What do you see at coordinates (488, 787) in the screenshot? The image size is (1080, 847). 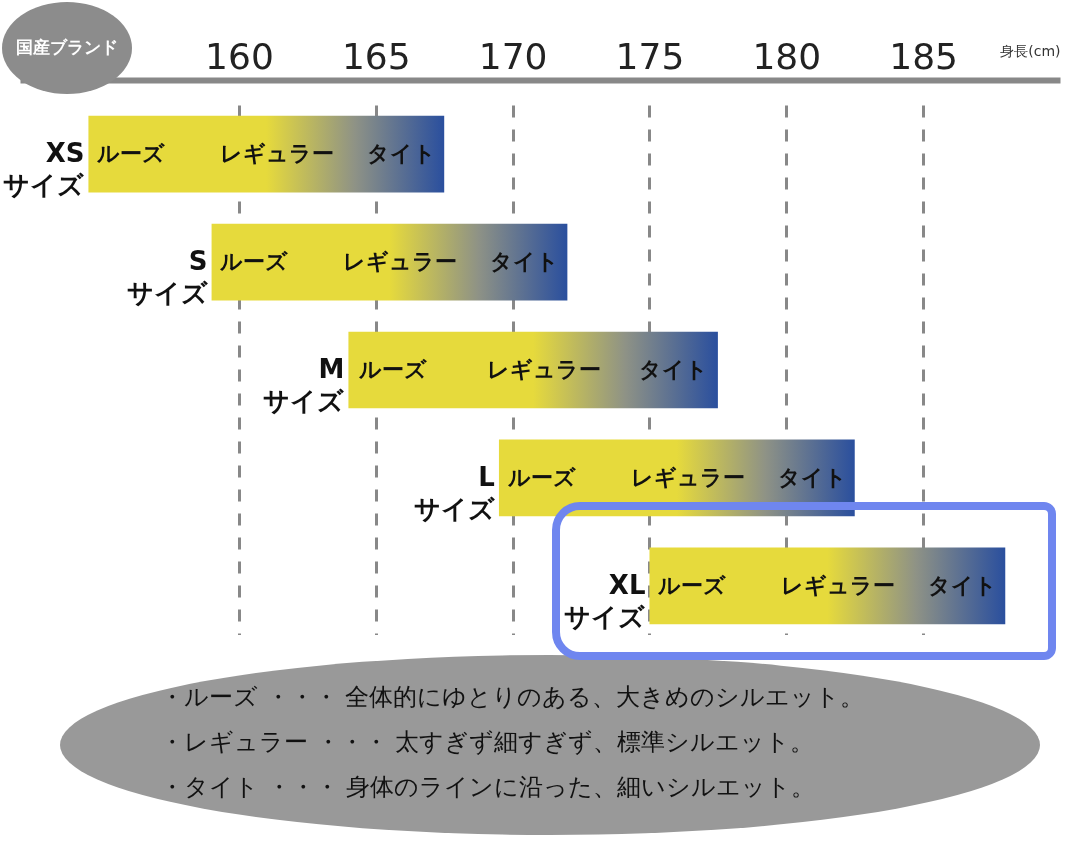 I see `text: ・タイト ・・・ 身体のラインに沿った、細いシルエット。` at bounding box center [488, 787].